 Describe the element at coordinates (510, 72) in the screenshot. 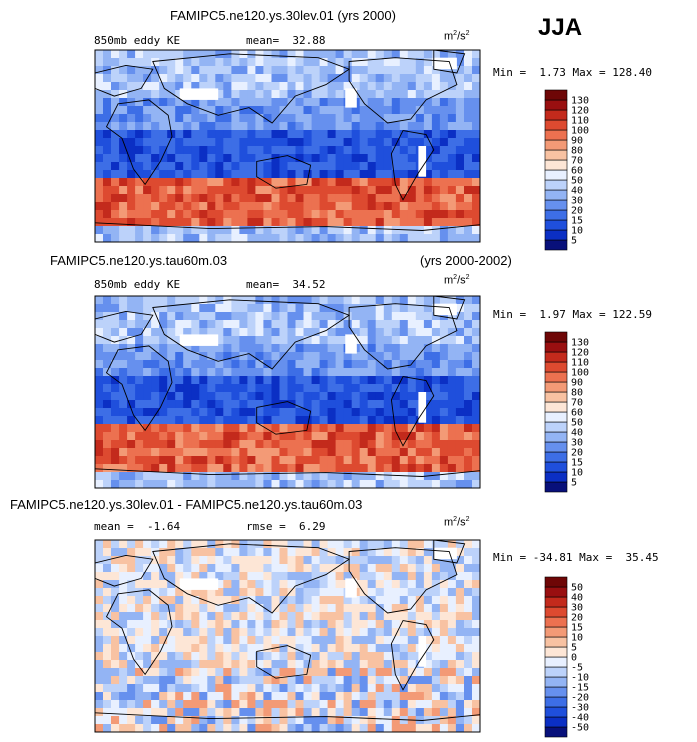

I see `min-label: Min =` at that location.